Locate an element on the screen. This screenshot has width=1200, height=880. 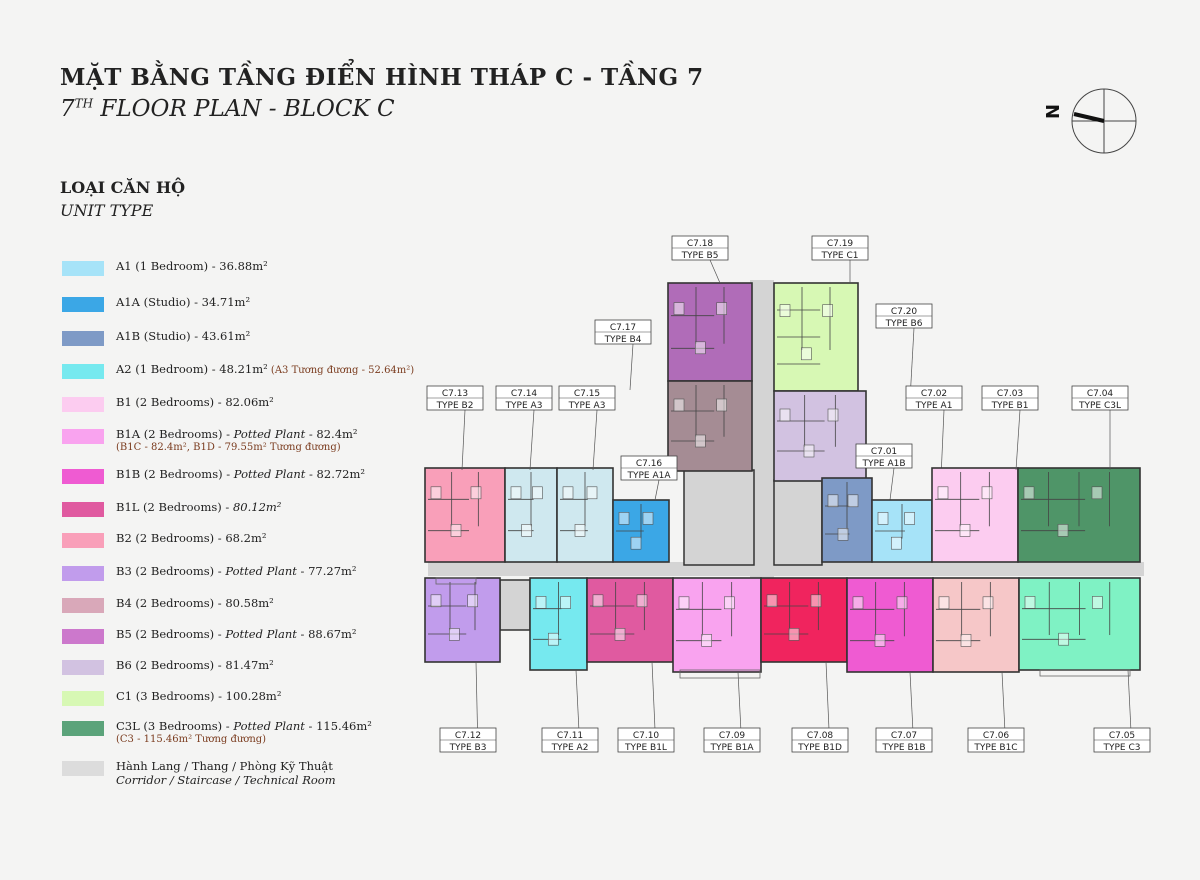
legend-item: A1A (Studio) - 34.71m² is located at coordinates (156, 306).